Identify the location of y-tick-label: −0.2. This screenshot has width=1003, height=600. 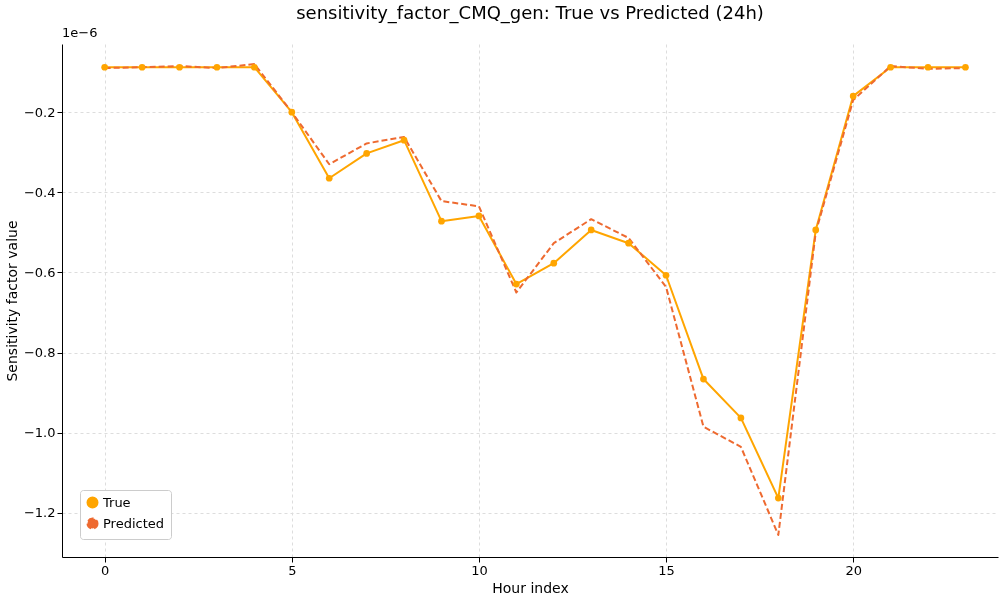
(39, 112).